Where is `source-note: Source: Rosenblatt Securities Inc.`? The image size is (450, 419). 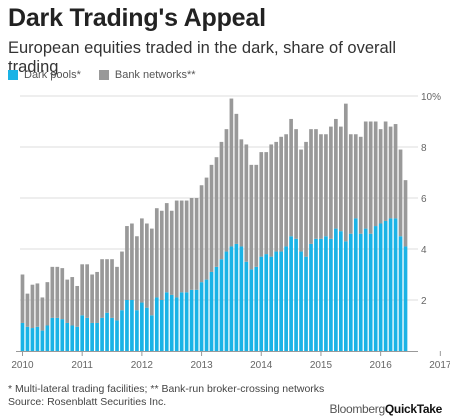 source-note: Source: Rosenblatt Securities Inc. is located at coordinates (87, 402).